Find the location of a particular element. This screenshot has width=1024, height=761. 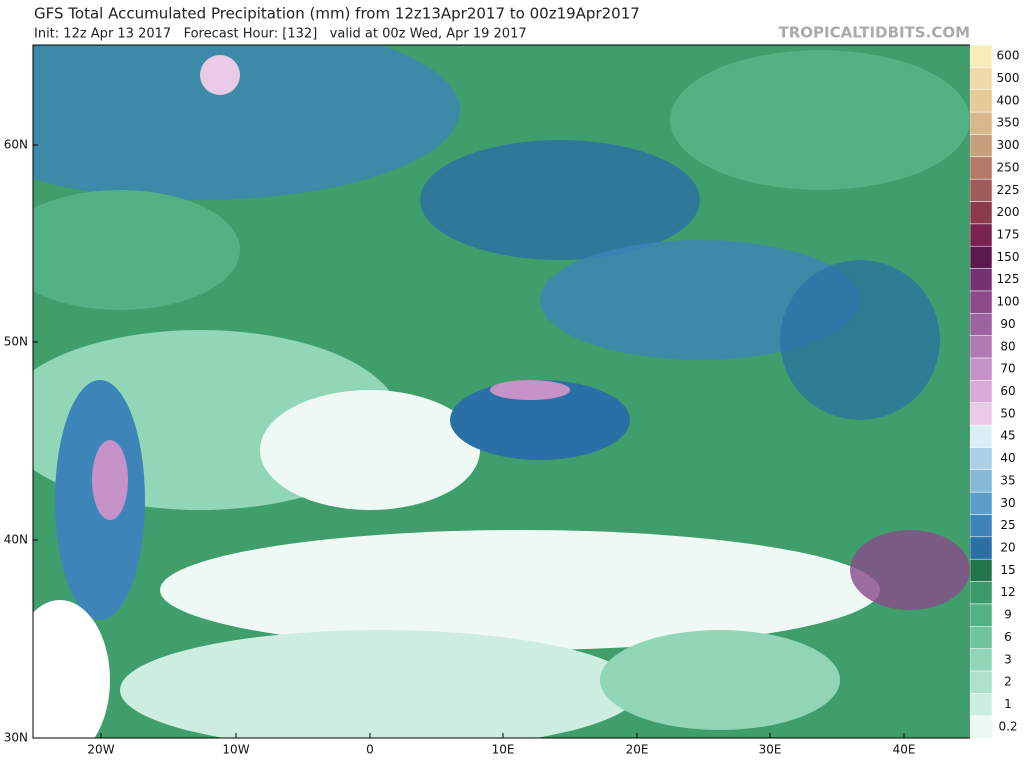

colorbar-label: 150 is located at coordinates (1008, 257).